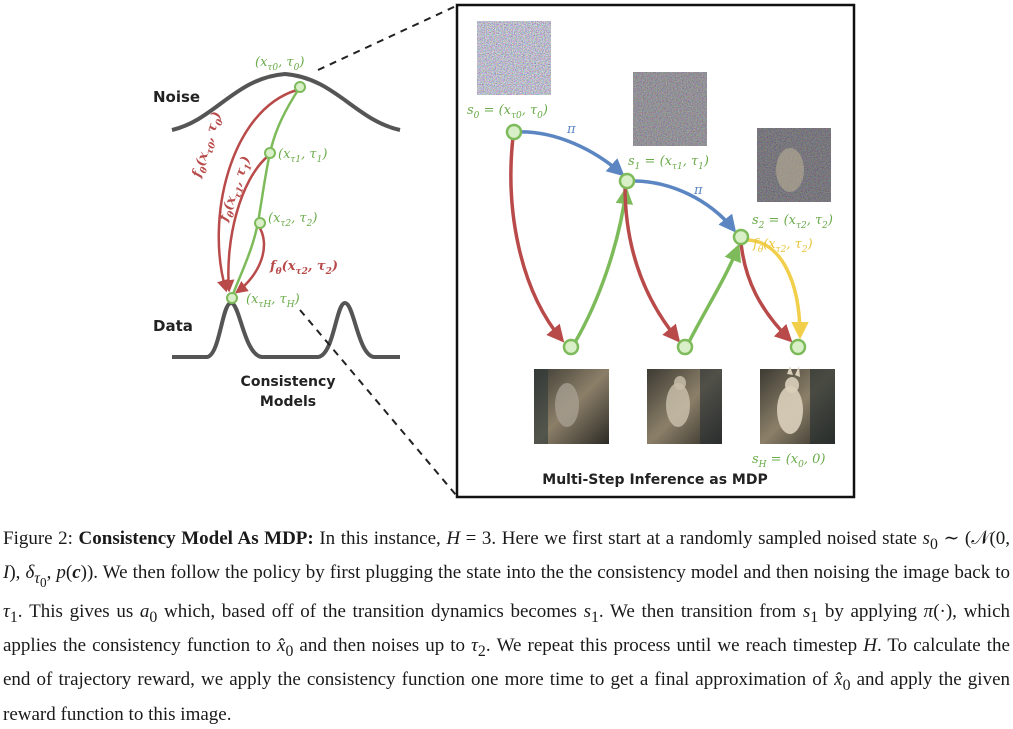 Image resolution: width=1013 pixels, height=729 pixels. I want to click on mdp-node-s0, so click(514, 132).